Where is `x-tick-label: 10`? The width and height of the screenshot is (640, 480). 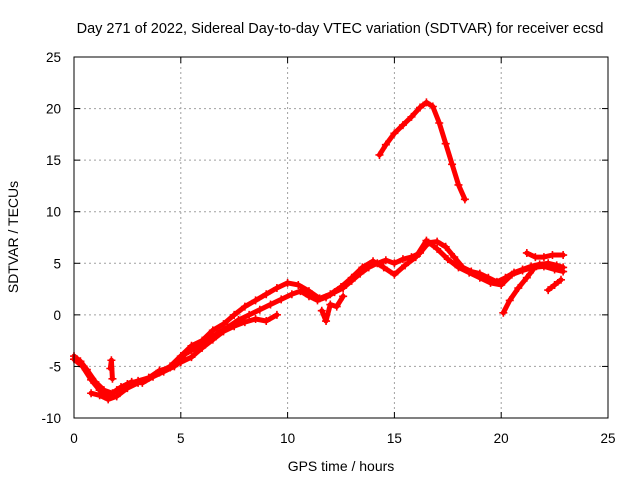
x-tick-label: 10 is located at coordinates (287, 438).